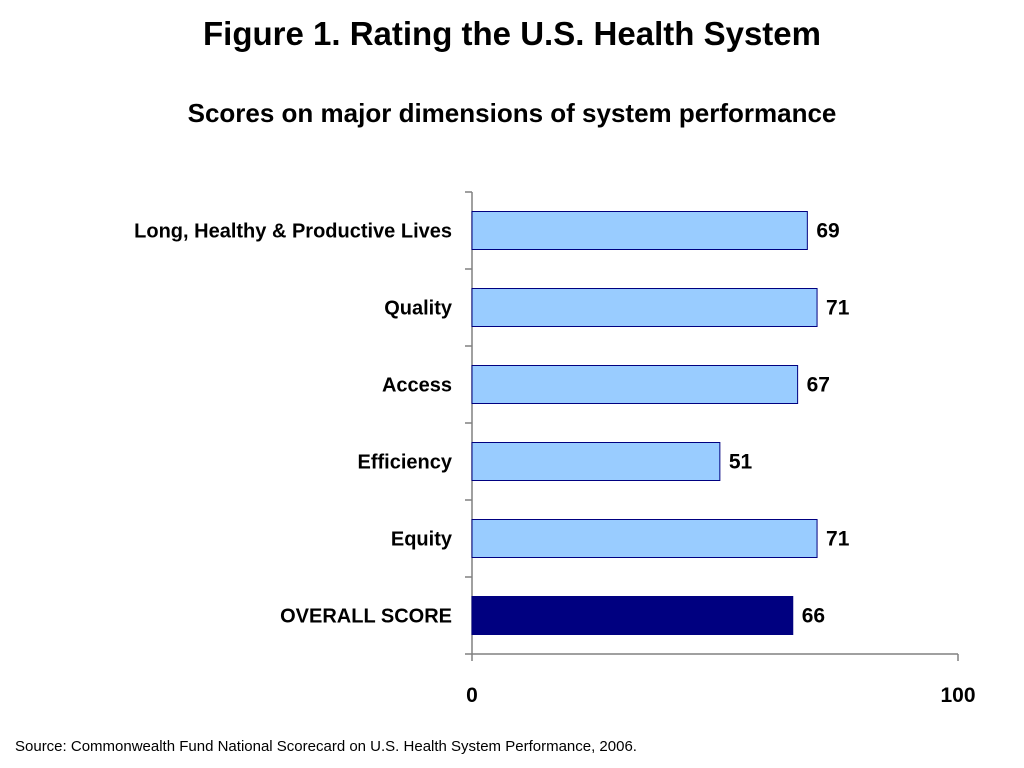 This screenshot has height=768, width=1024. I want to click on category-label: Access, so click(417, 386).